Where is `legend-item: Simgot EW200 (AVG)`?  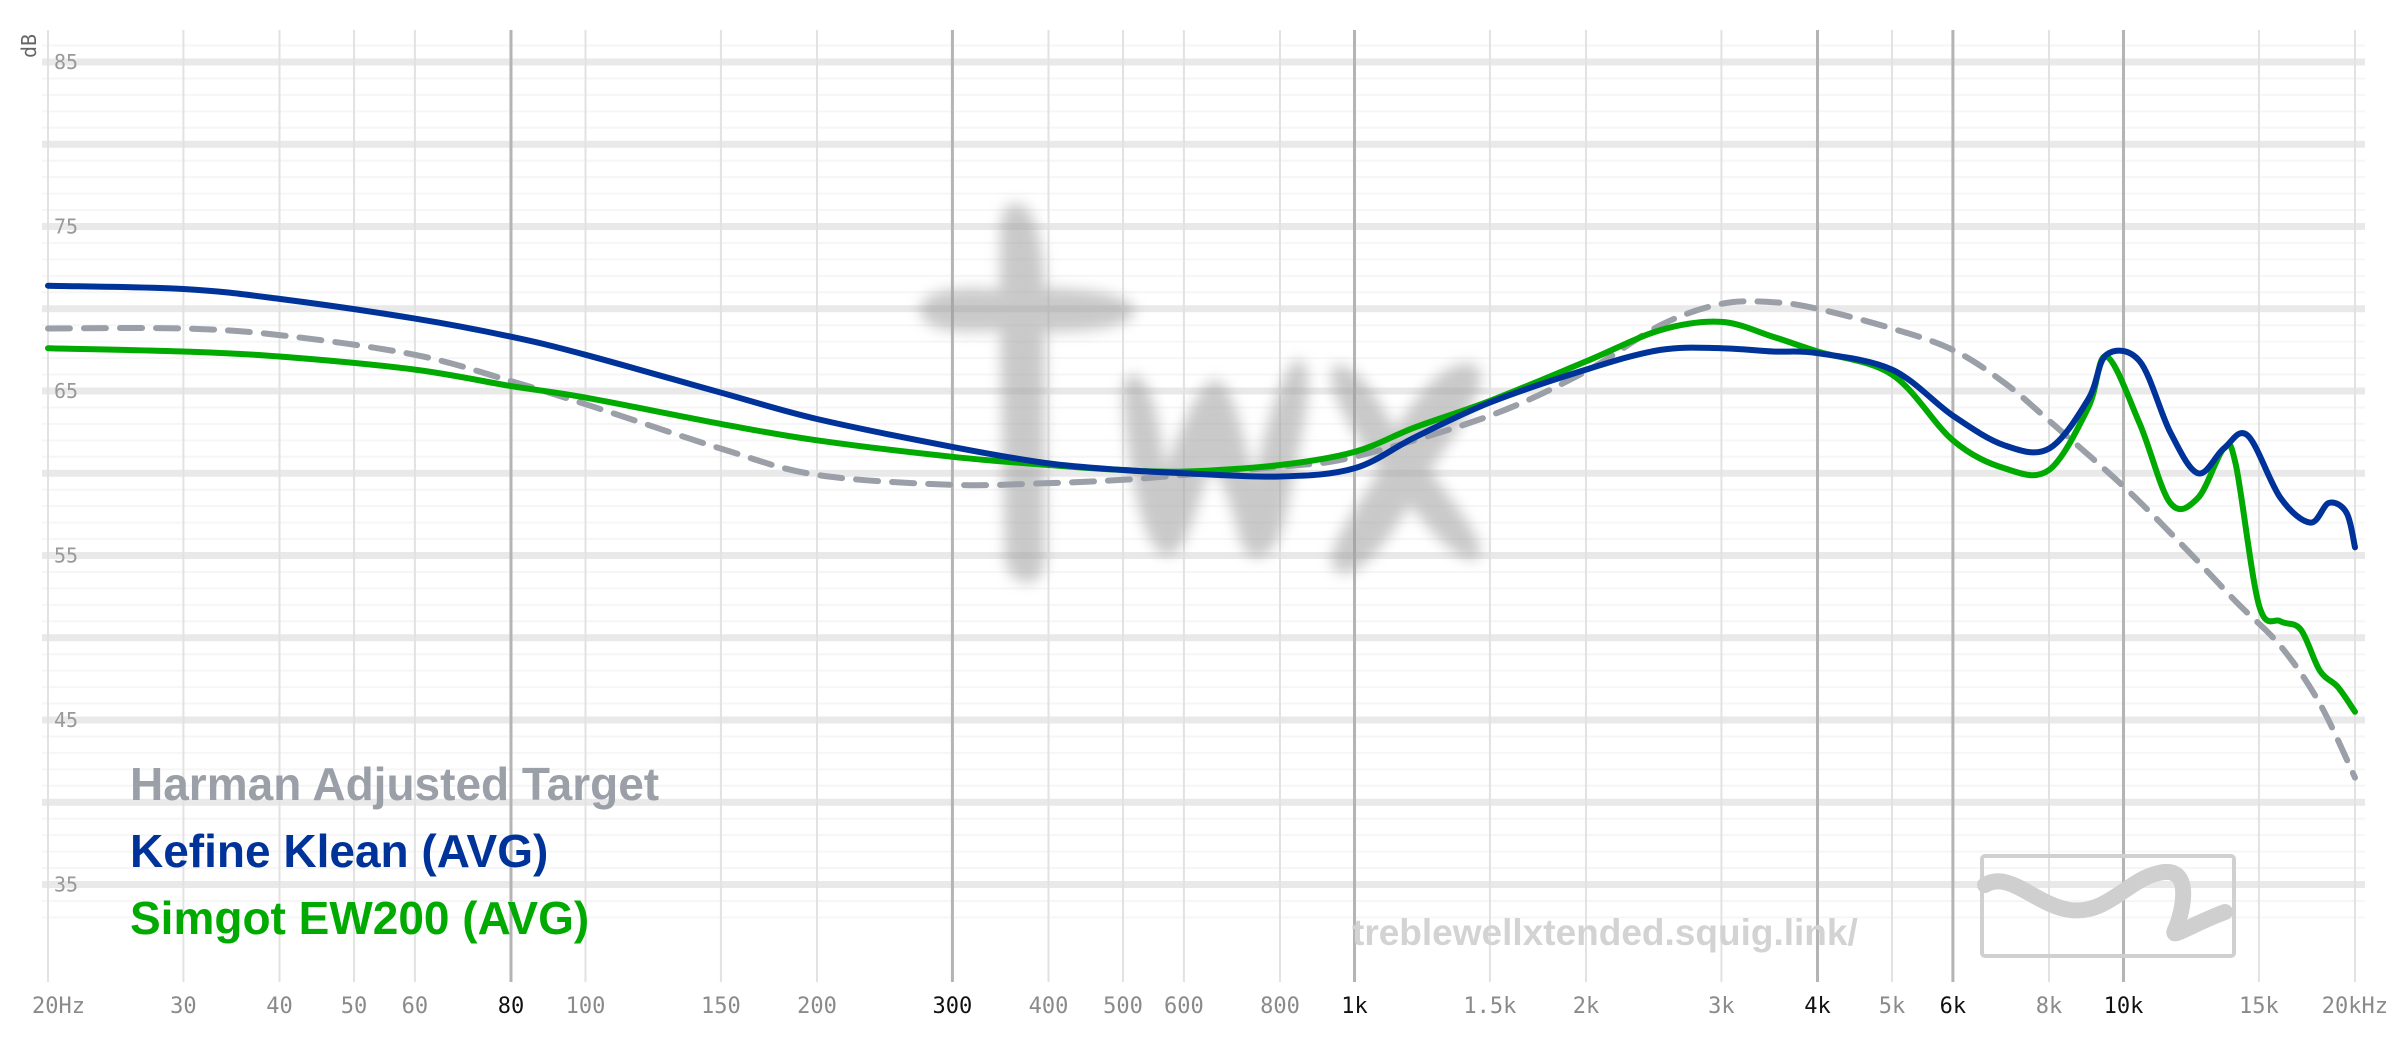
legend-item: Simgot EW200 (AVG) is located at coordinates (359, 918).